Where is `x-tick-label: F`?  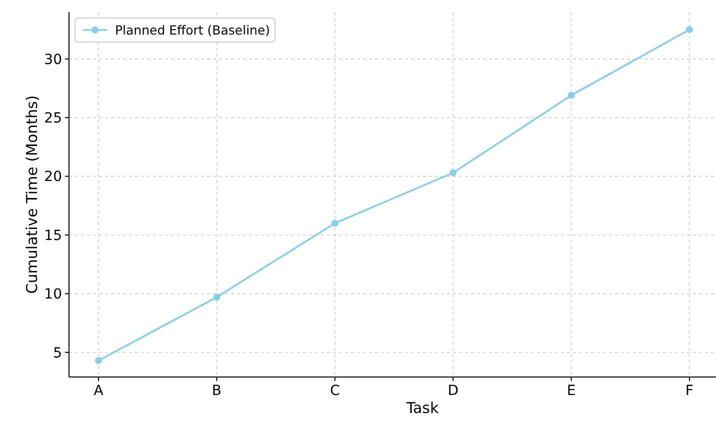 x-tick-label: F is located at coordinates (689, 391).